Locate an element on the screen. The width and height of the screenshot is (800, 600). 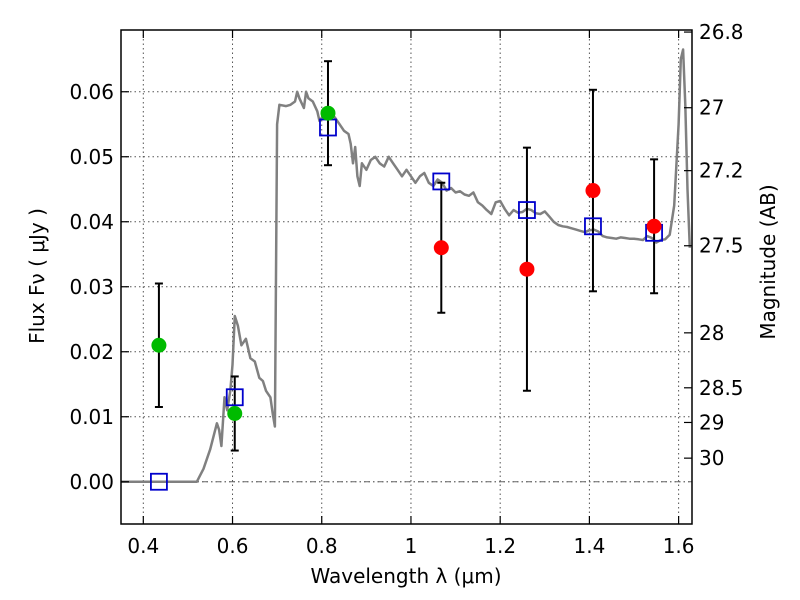
y2-tick-label: 30 is located at coordinates (711, 458).